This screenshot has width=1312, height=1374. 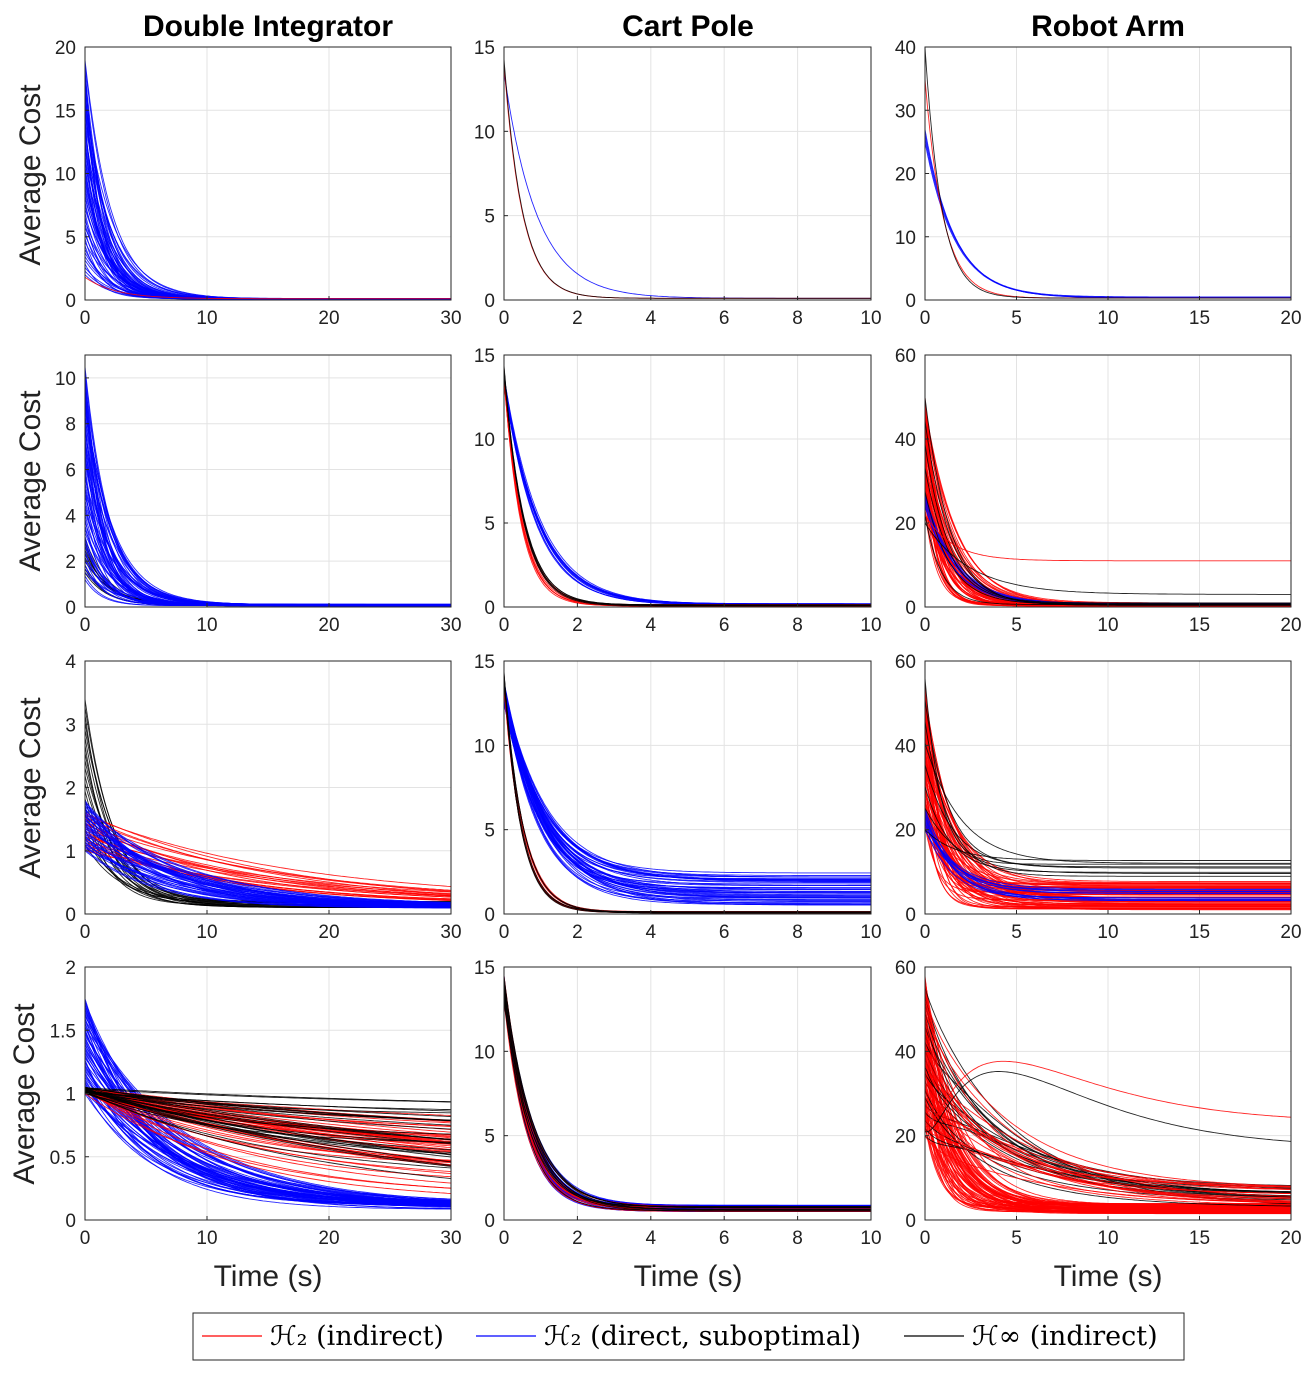 What do you see at coordinates (70, 852) in the screenshot?
I see `y-tick-label: 1` at bounding box center [70, 852].